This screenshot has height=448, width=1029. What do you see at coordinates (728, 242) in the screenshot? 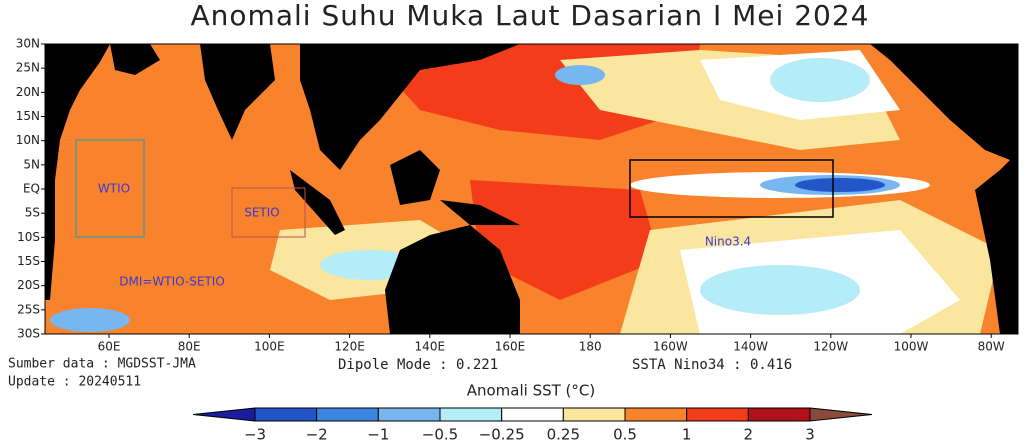
I see `region-label: Nino3.4` at bounding box center [728, 242].